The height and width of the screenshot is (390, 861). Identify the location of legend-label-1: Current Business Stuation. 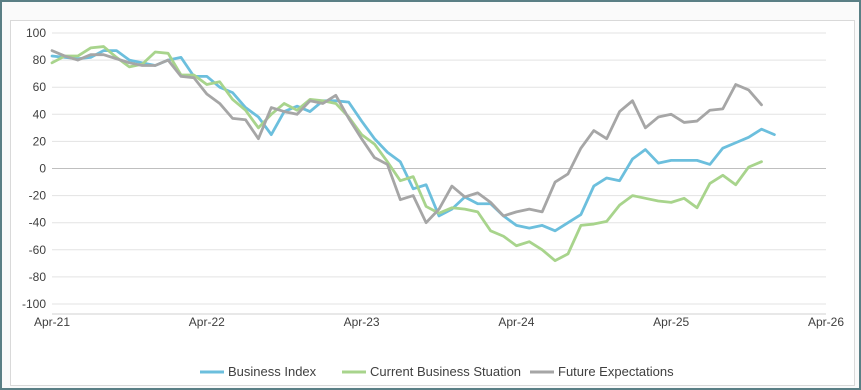
(445, 371).